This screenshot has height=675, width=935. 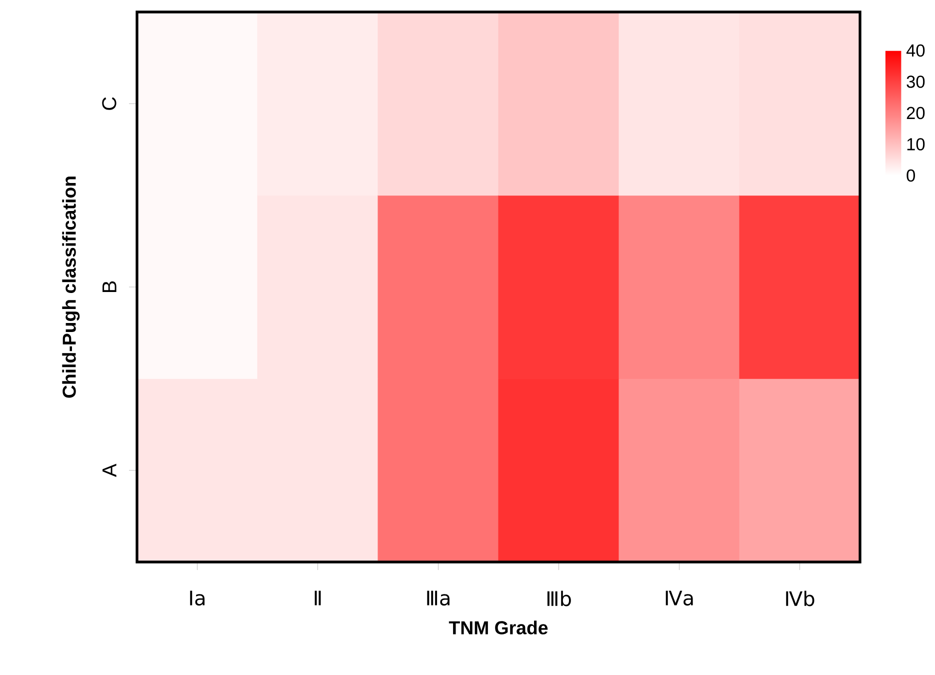 I want to click on x-tick-label: Ⅳa, so click(x=679, y=598).